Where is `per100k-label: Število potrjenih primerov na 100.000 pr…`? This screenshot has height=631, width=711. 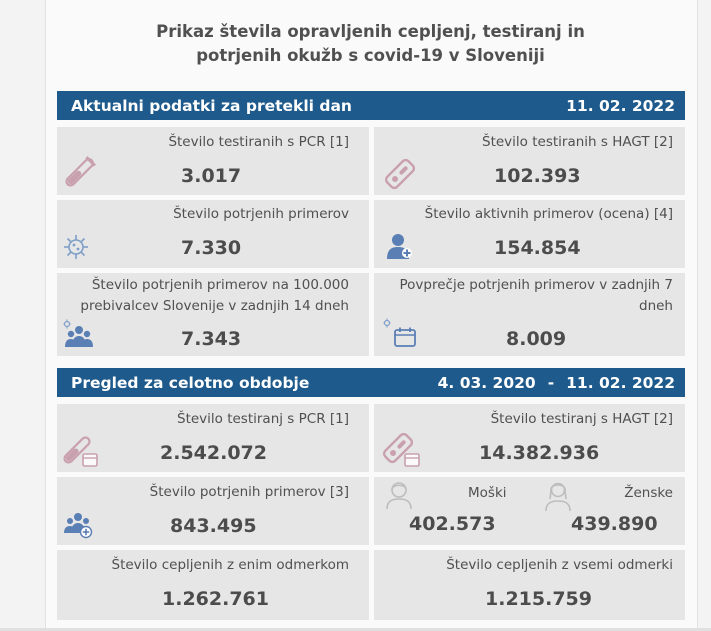 per100k-label: Število potrjenih primerov na 100.000 pr… is located at coordinates (214, 296).